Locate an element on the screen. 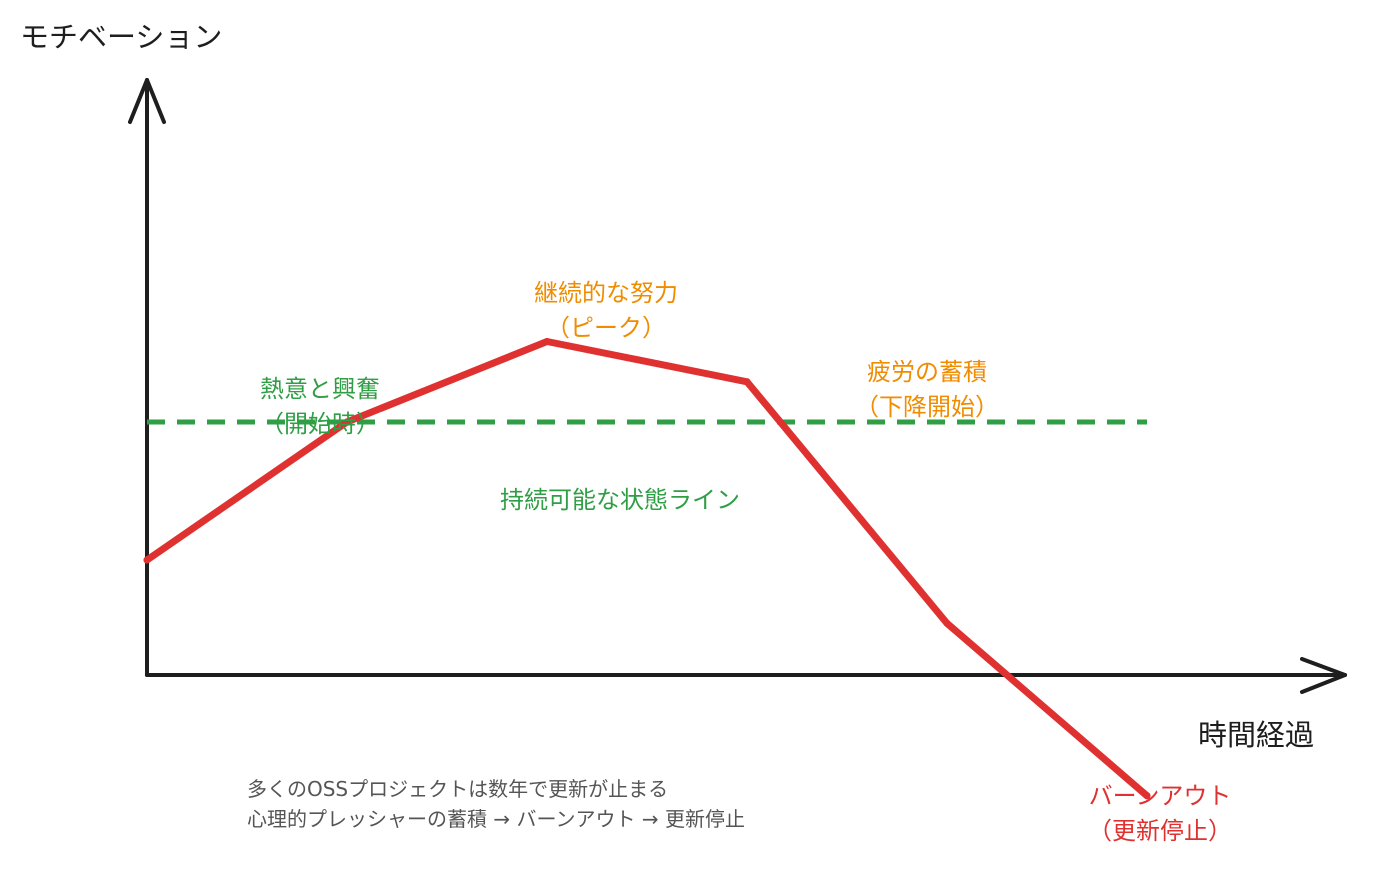  annotation-burnout: バーンアウト （更新停止） is located at coordinates (1160, 814).